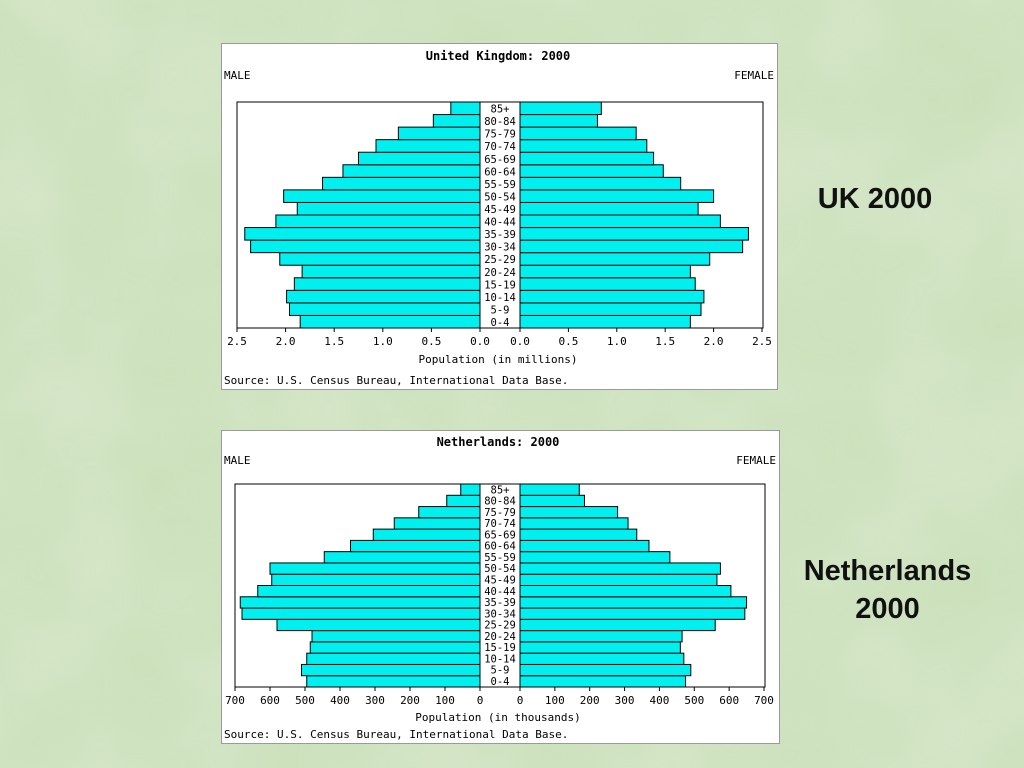 This screenshot has width=1024, height=768. What do you see at coordinates (665, 341) in the screenshot?
I see `female-tick-label: 1.5` at bounding box center [665, 341].